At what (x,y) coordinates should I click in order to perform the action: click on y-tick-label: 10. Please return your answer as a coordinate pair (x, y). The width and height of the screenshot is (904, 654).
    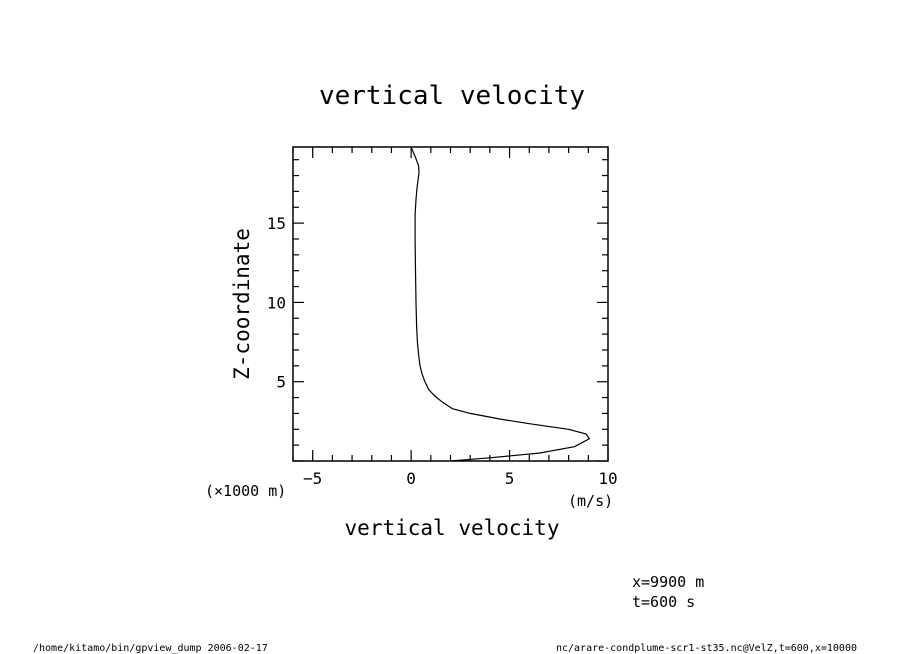
    Looking at the image, I should click on (276, 302).